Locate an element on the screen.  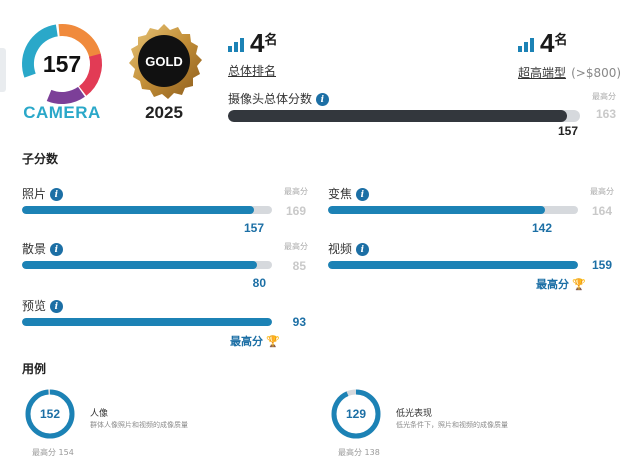
portrait-best: 最高分 154 is located at coordinates (53, 452).